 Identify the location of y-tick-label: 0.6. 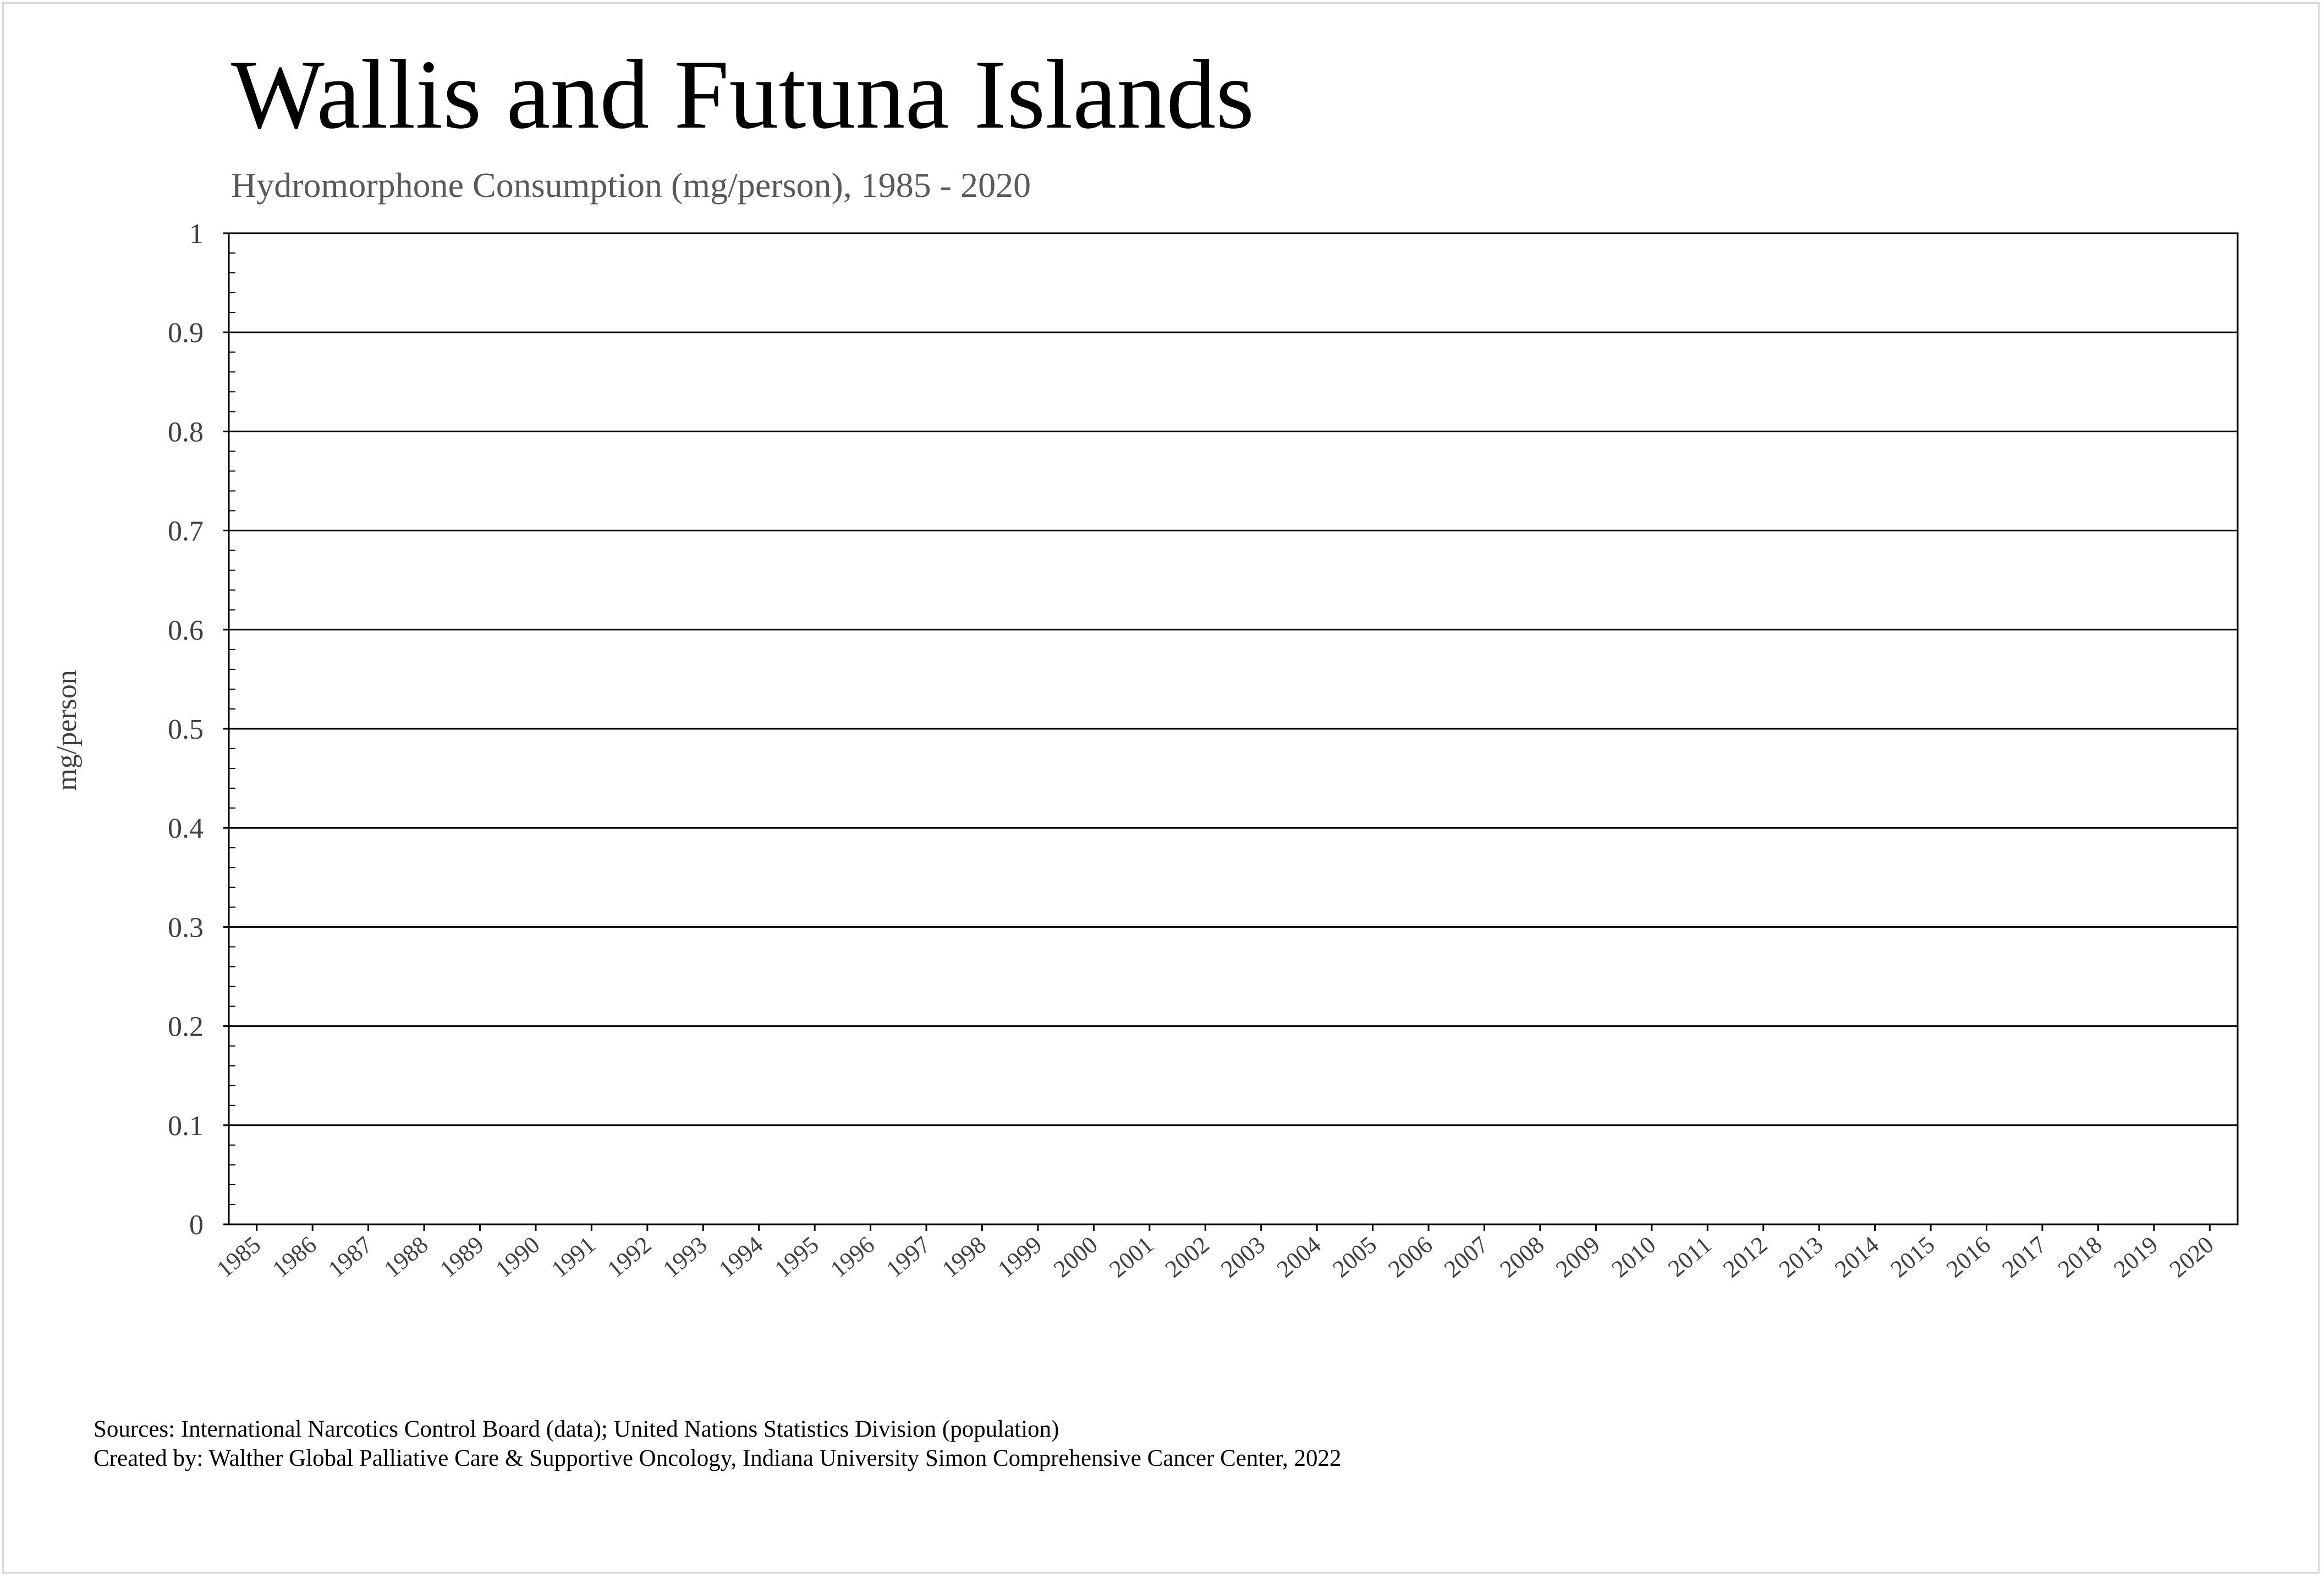
(186, 631).